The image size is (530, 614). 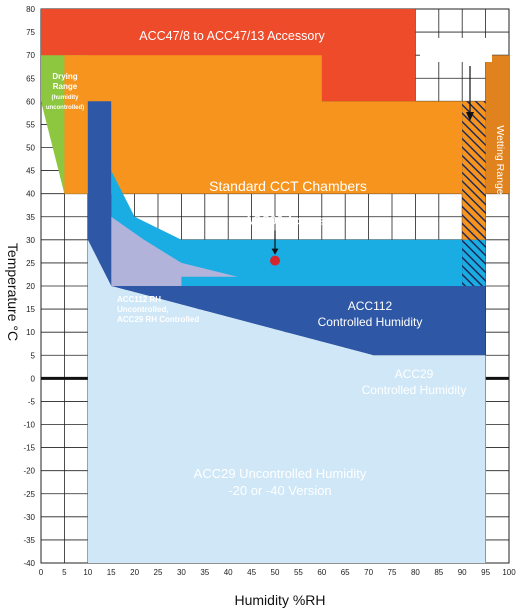 I want to click on y-tick-label: -35, so click(x=29, y=540).